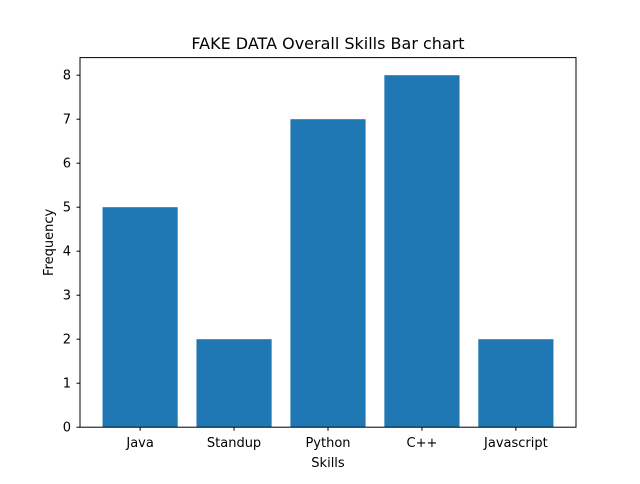 This screenshot has height=484, width=640. Describe the element at coordinates (140, 317) in the screenshot. I see `bar-java` at that location.